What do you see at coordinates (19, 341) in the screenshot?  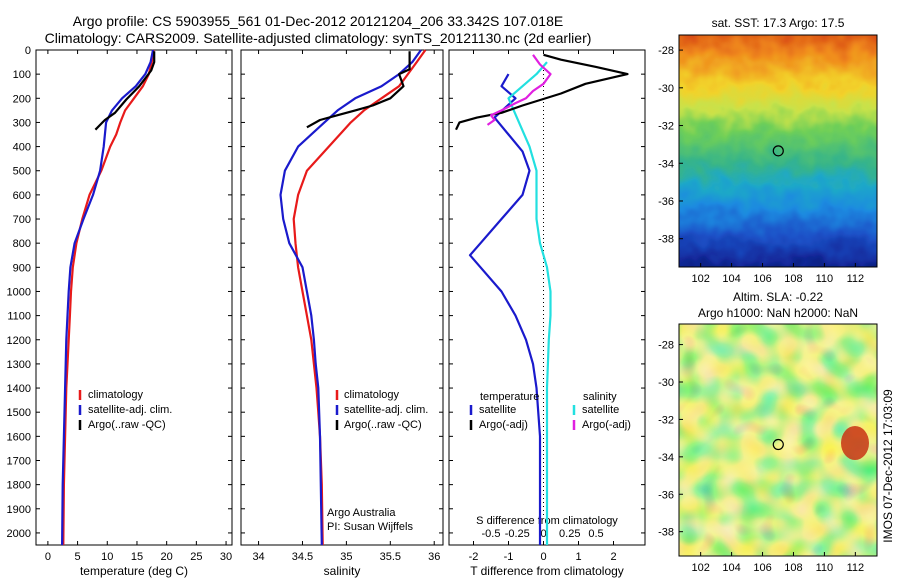 I see `y-tick-label: 1200` at bounding box center [19, 341].